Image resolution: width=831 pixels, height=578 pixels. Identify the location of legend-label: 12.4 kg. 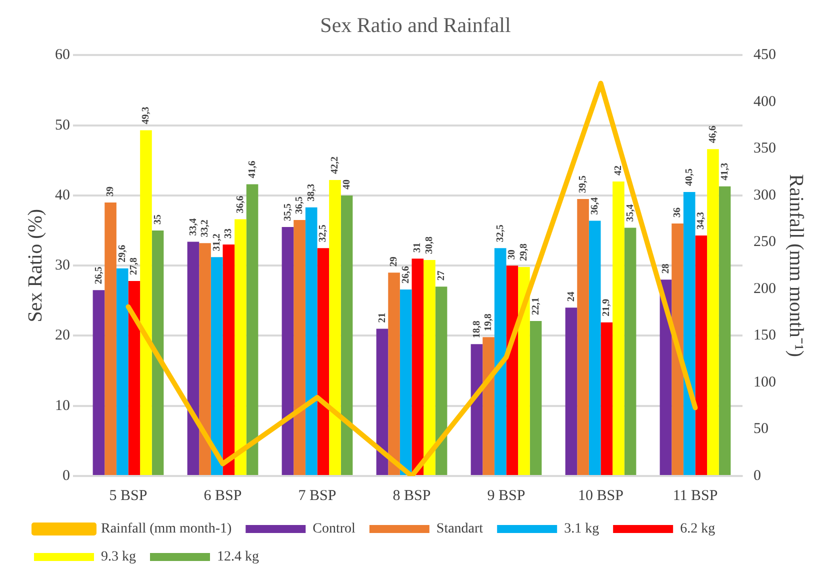
(238, 557).